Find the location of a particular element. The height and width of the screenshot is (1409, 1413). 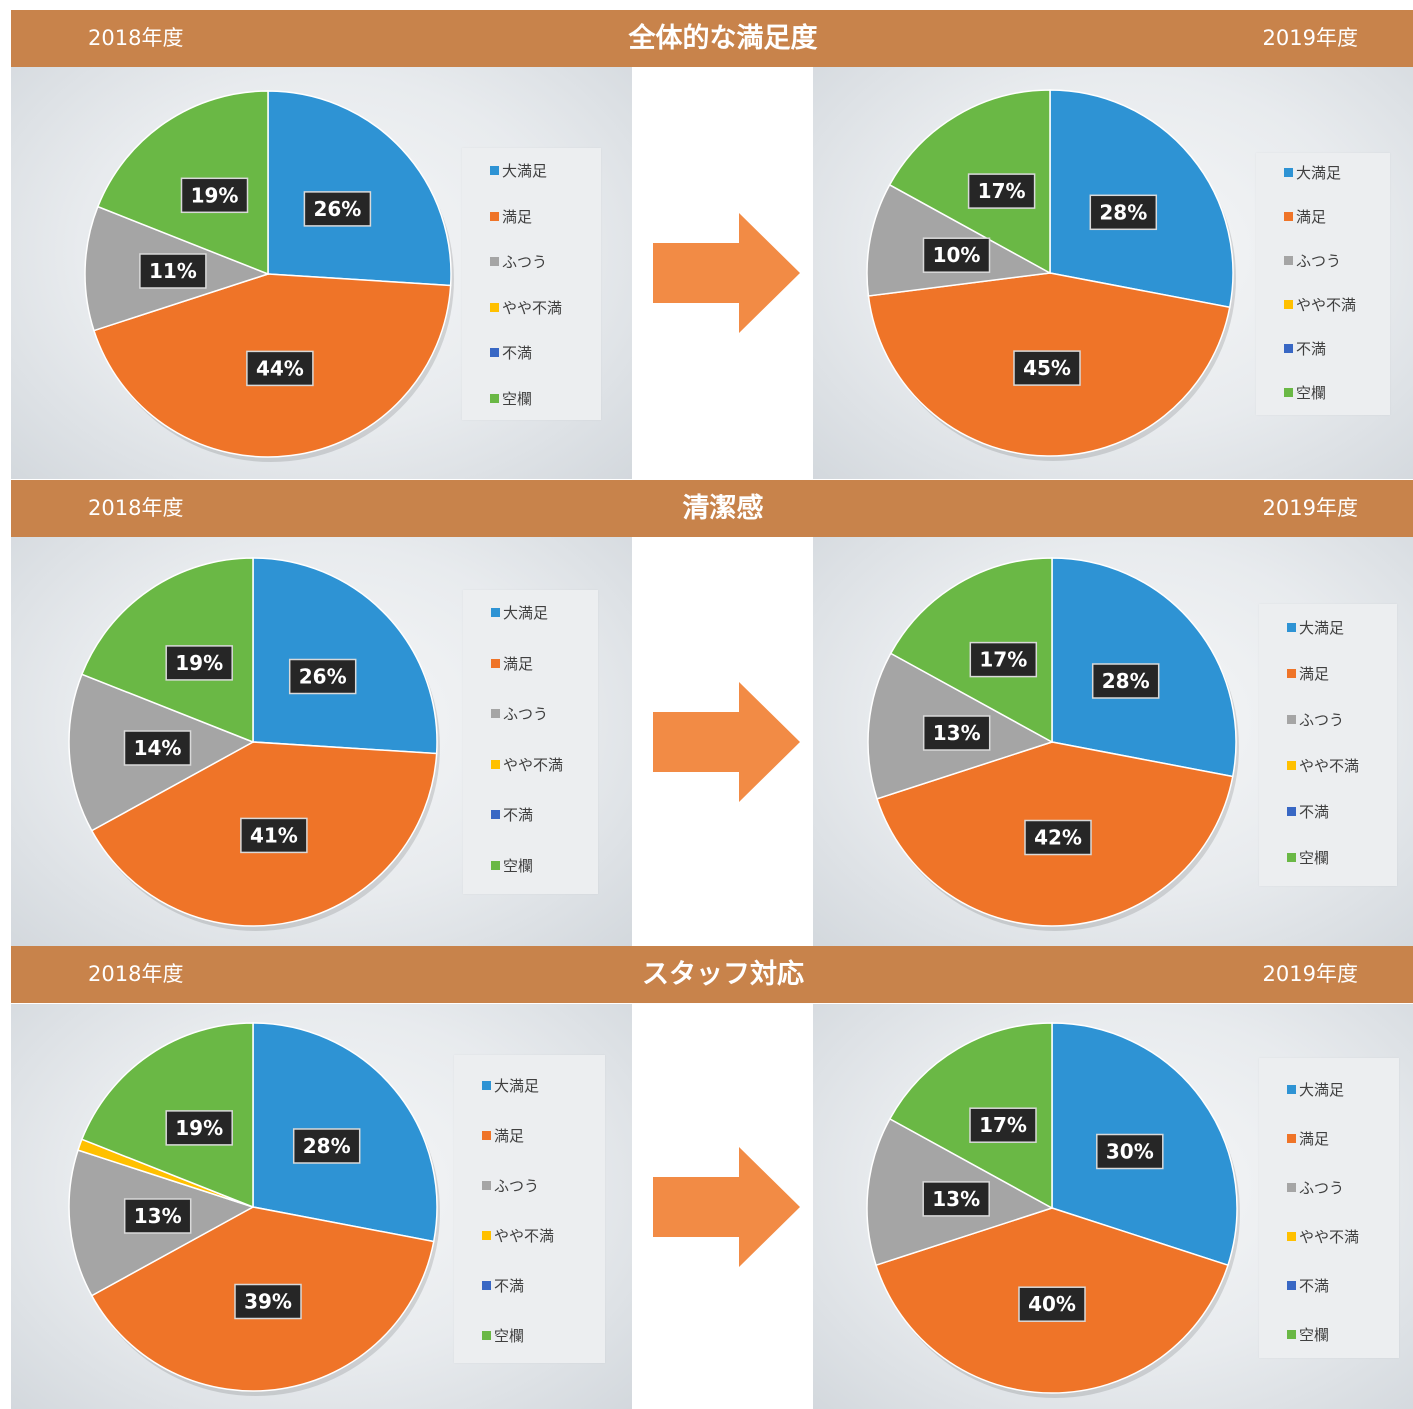

chart-panel-2019: 30% 40% 13% 17% 大満足 満足 ふつう やや不満 不満 空欄 is located at coordinates (1113, 1206).